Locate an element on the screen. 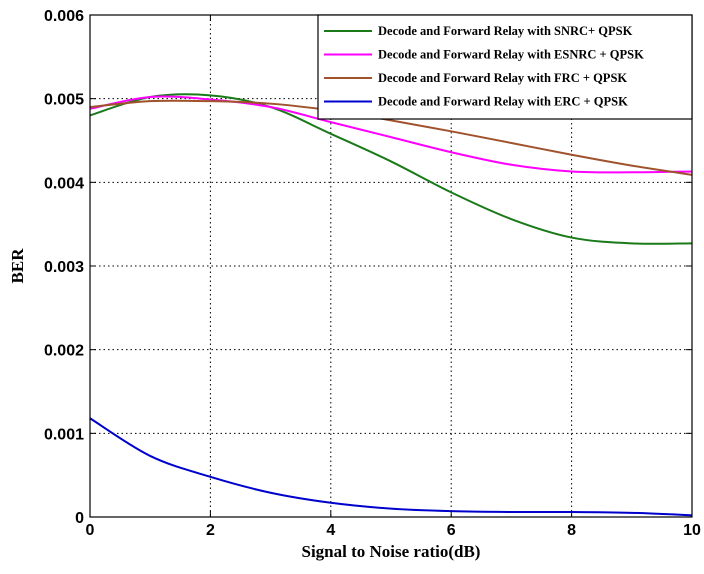 The image size is (704, 574). legend-label-2: Decode and Forward Relay with FRC + QPSK is located at coordinates (502, 78).